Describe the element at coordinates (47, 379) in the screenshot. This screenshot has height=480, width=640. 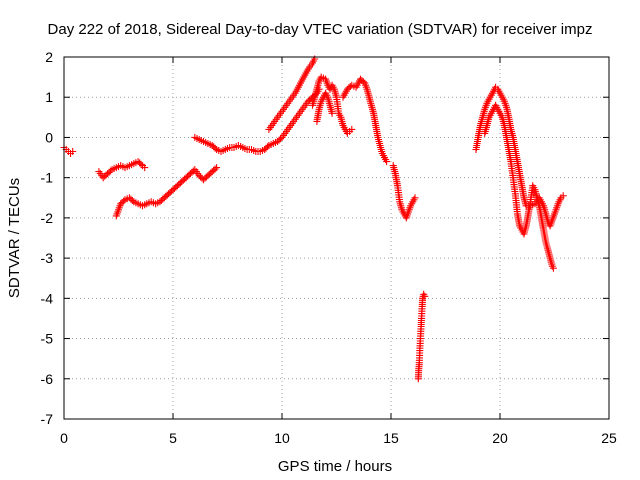
I see `y-tick-label: -6` at that location.